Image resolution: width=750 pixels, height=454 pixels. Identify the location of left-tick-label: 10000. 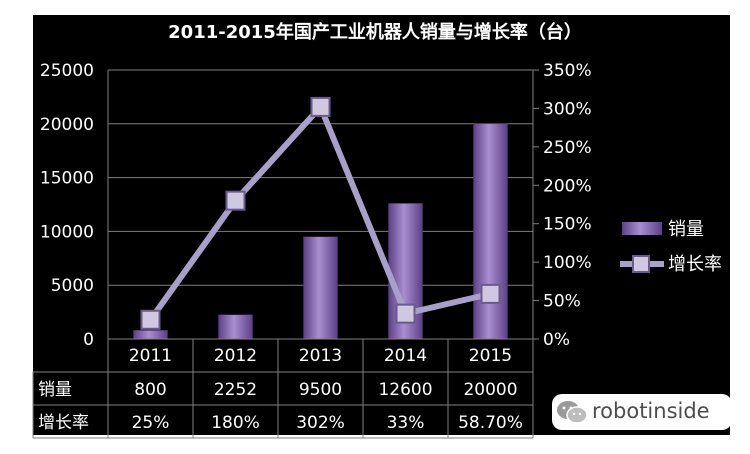
(67, 232).